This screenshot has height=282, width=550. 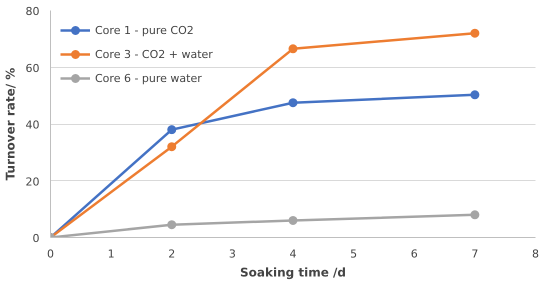 I want to click on x-tick-label: 3, so click(x=232, y=254).